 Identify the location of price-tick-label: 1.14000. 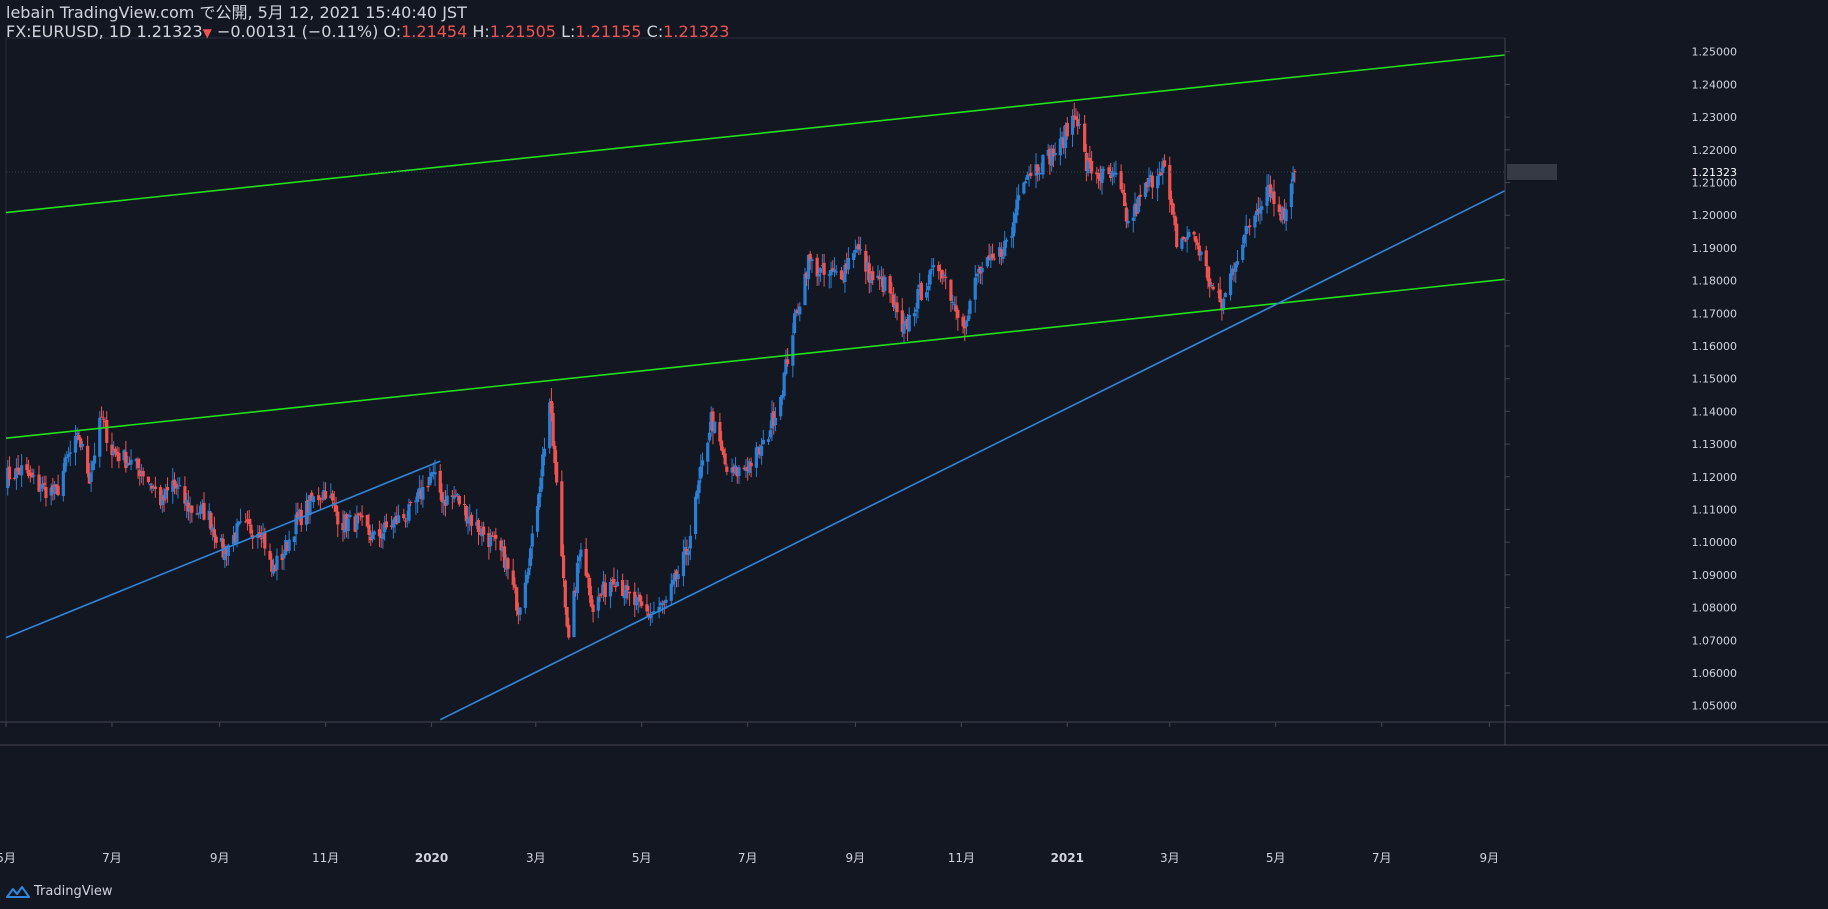
(1715, 411).